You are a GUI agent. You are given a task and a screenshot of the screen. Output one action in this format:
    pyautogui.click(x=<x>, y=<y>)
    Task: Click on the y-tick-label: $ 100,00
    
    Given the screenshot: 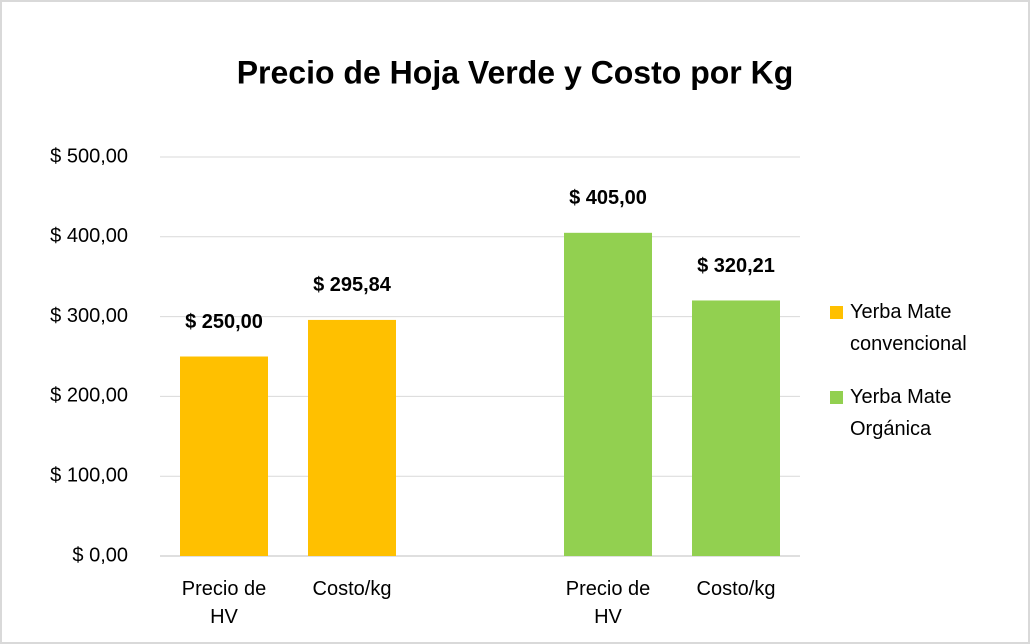 What is the action you would take?
    pyautogui.click(x=89, y=475)
    